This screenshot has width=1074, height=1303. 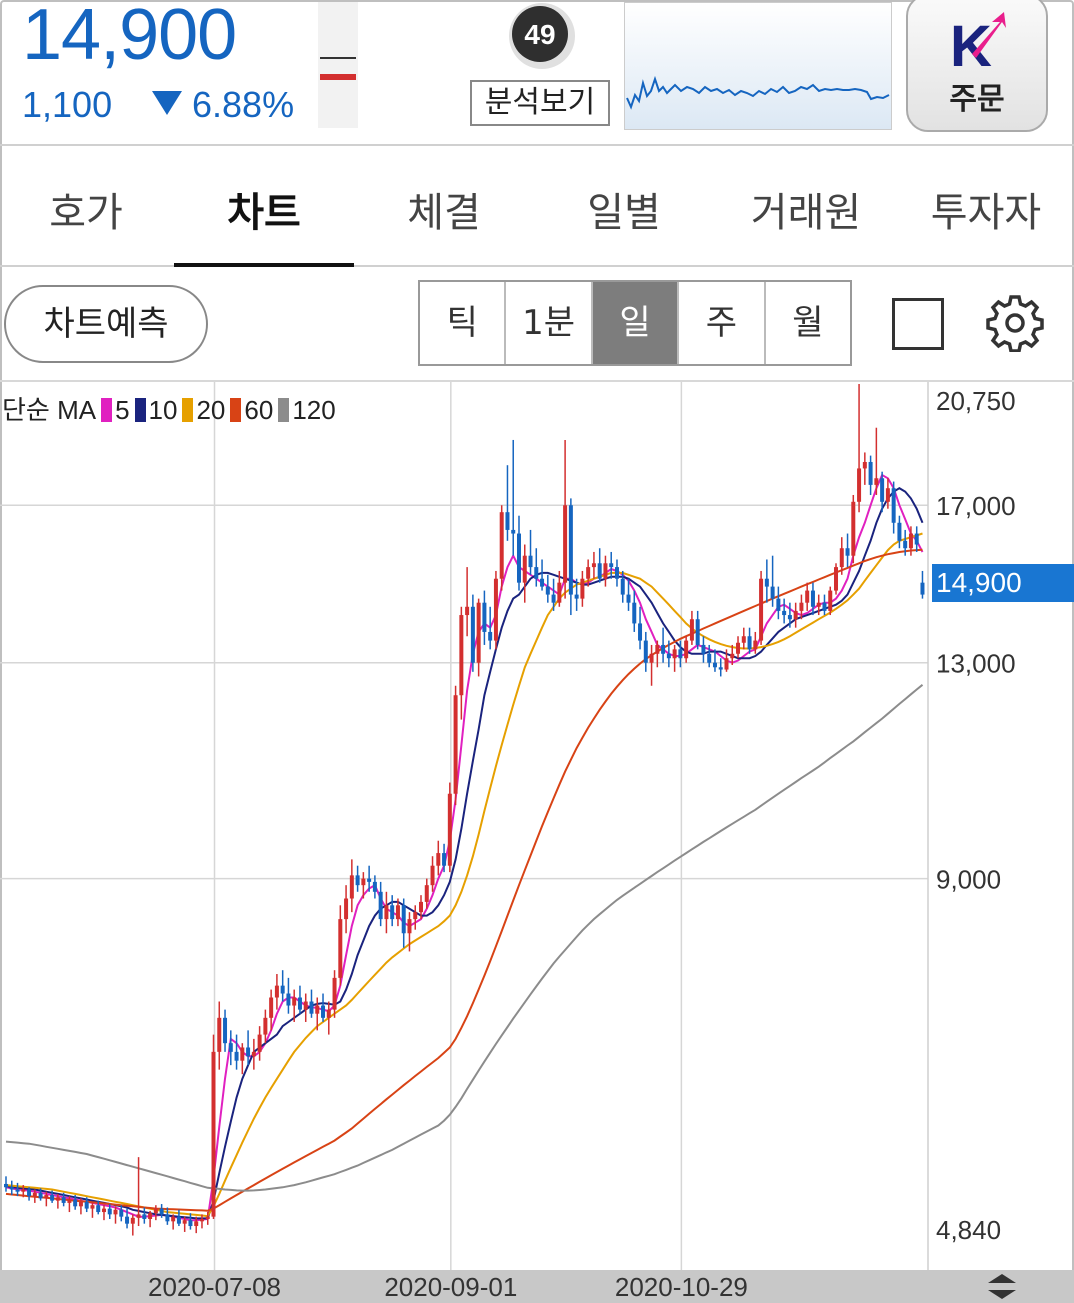 I want to click on tab-daily: 일별, so click(x=624, y=213).